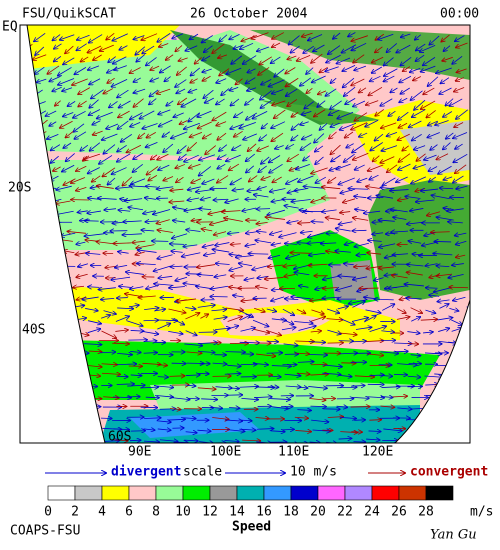  Describe the element at coordinates (178, 195) in the screenshot. I see `speed-field` at that location.